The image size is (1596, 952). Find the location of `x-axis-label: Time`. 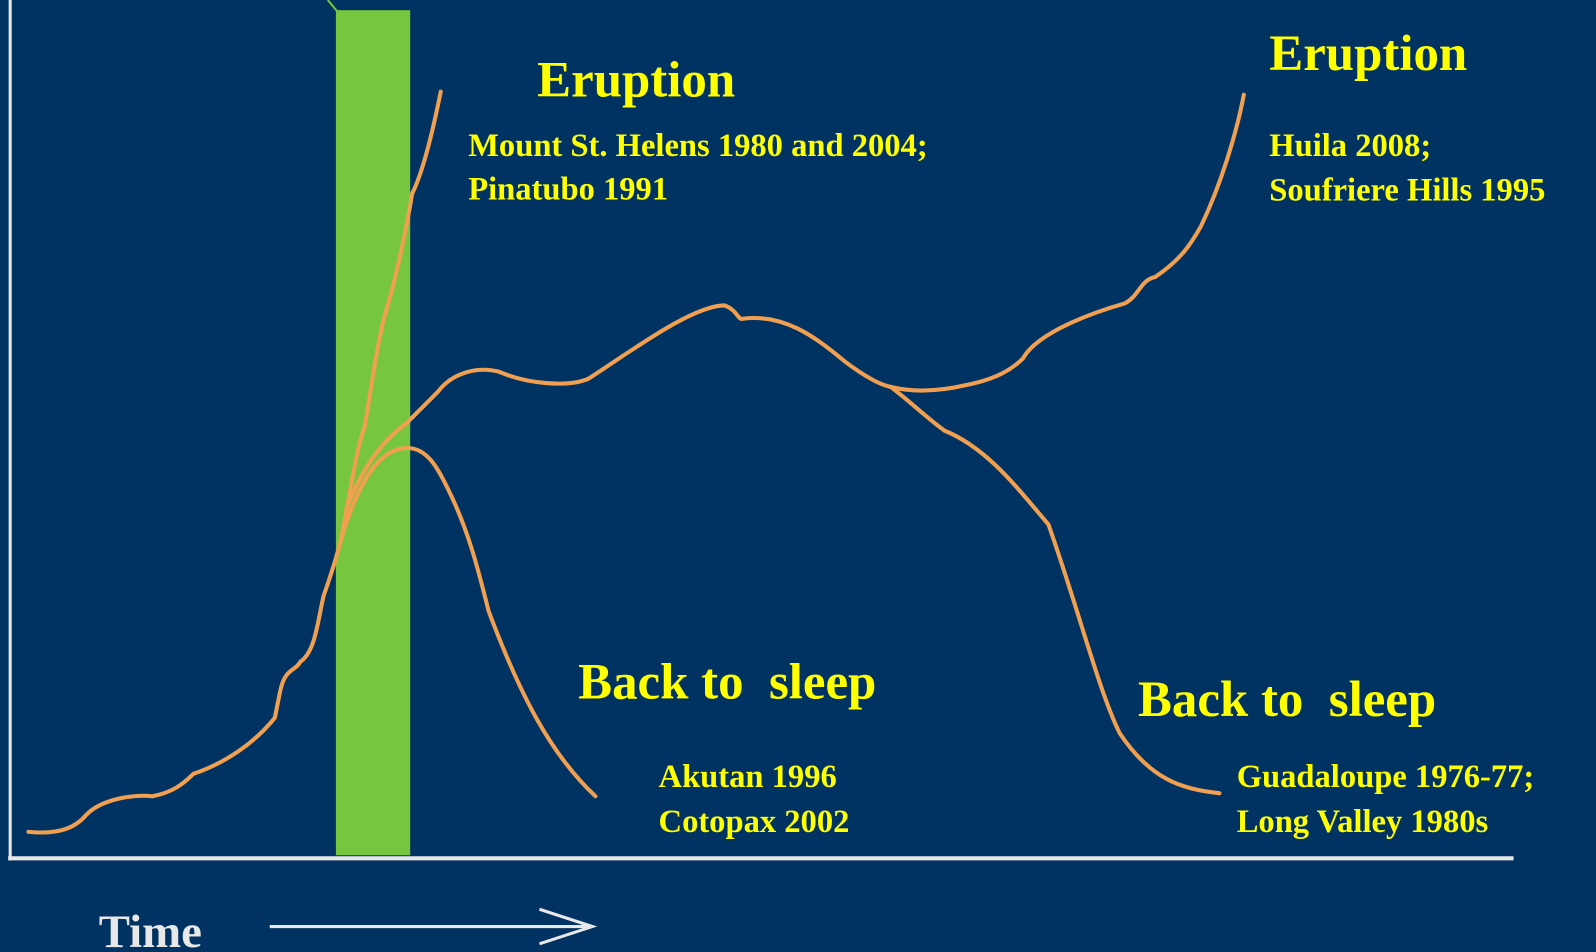

x-axis-label: Time is located at coordinates (150, 929).